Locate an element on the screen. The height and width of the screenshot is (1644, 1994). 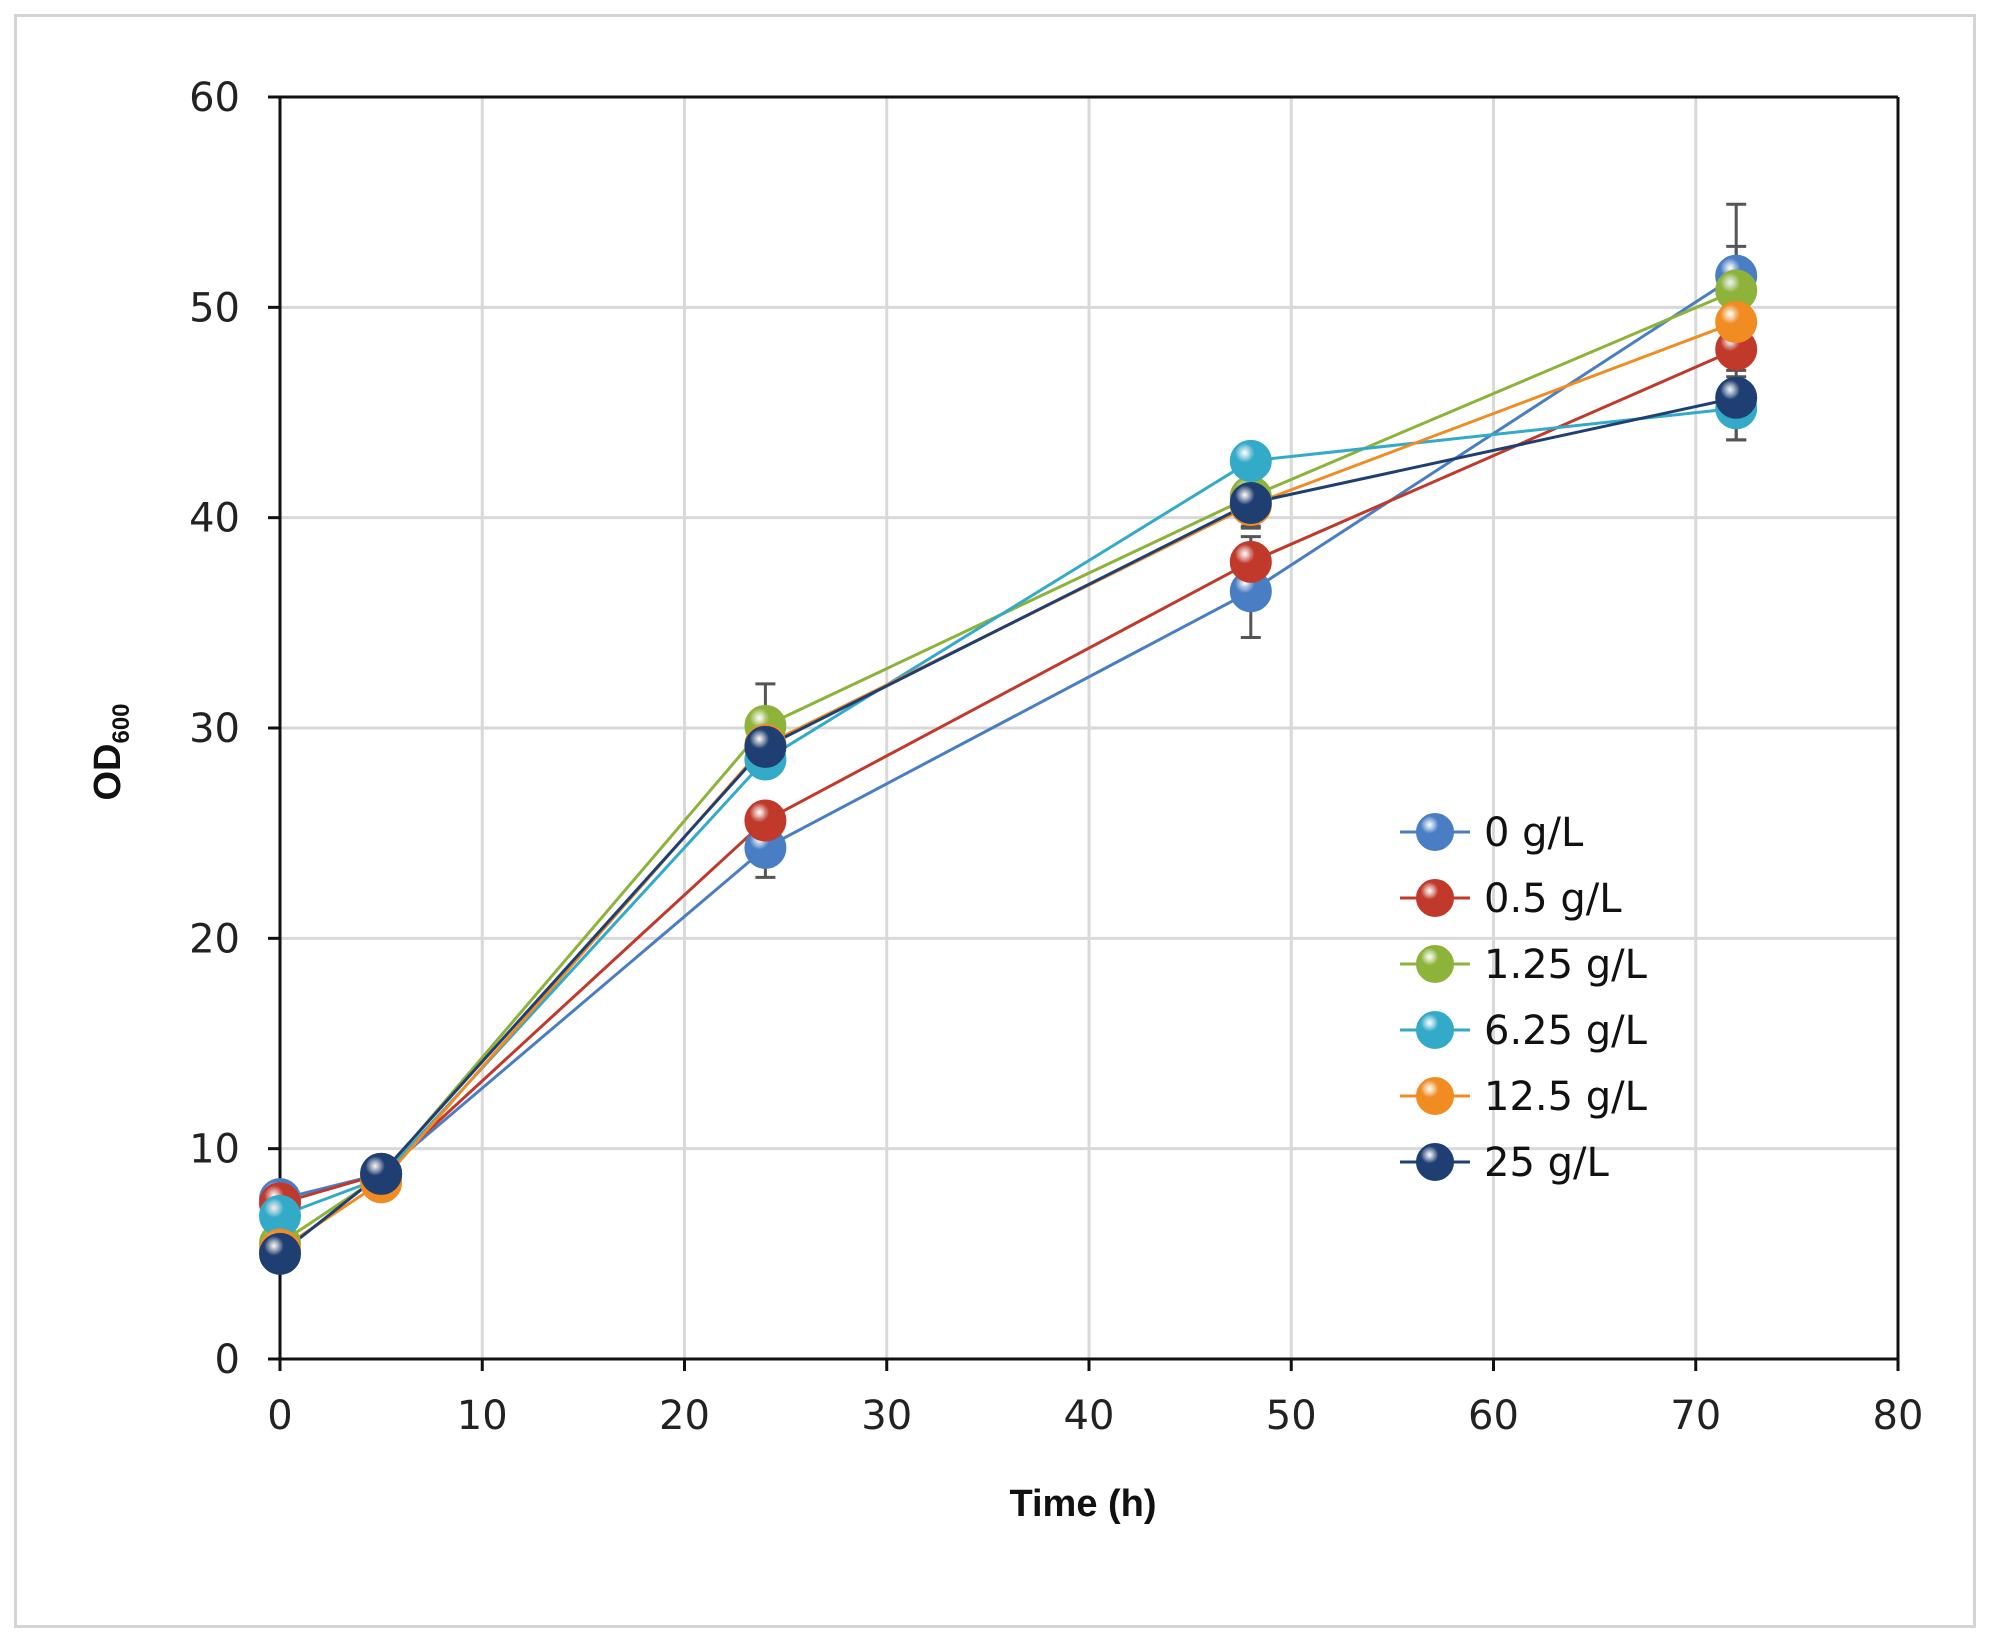
legend-label: 25 g/L is located at coordinates (1546, 1163).